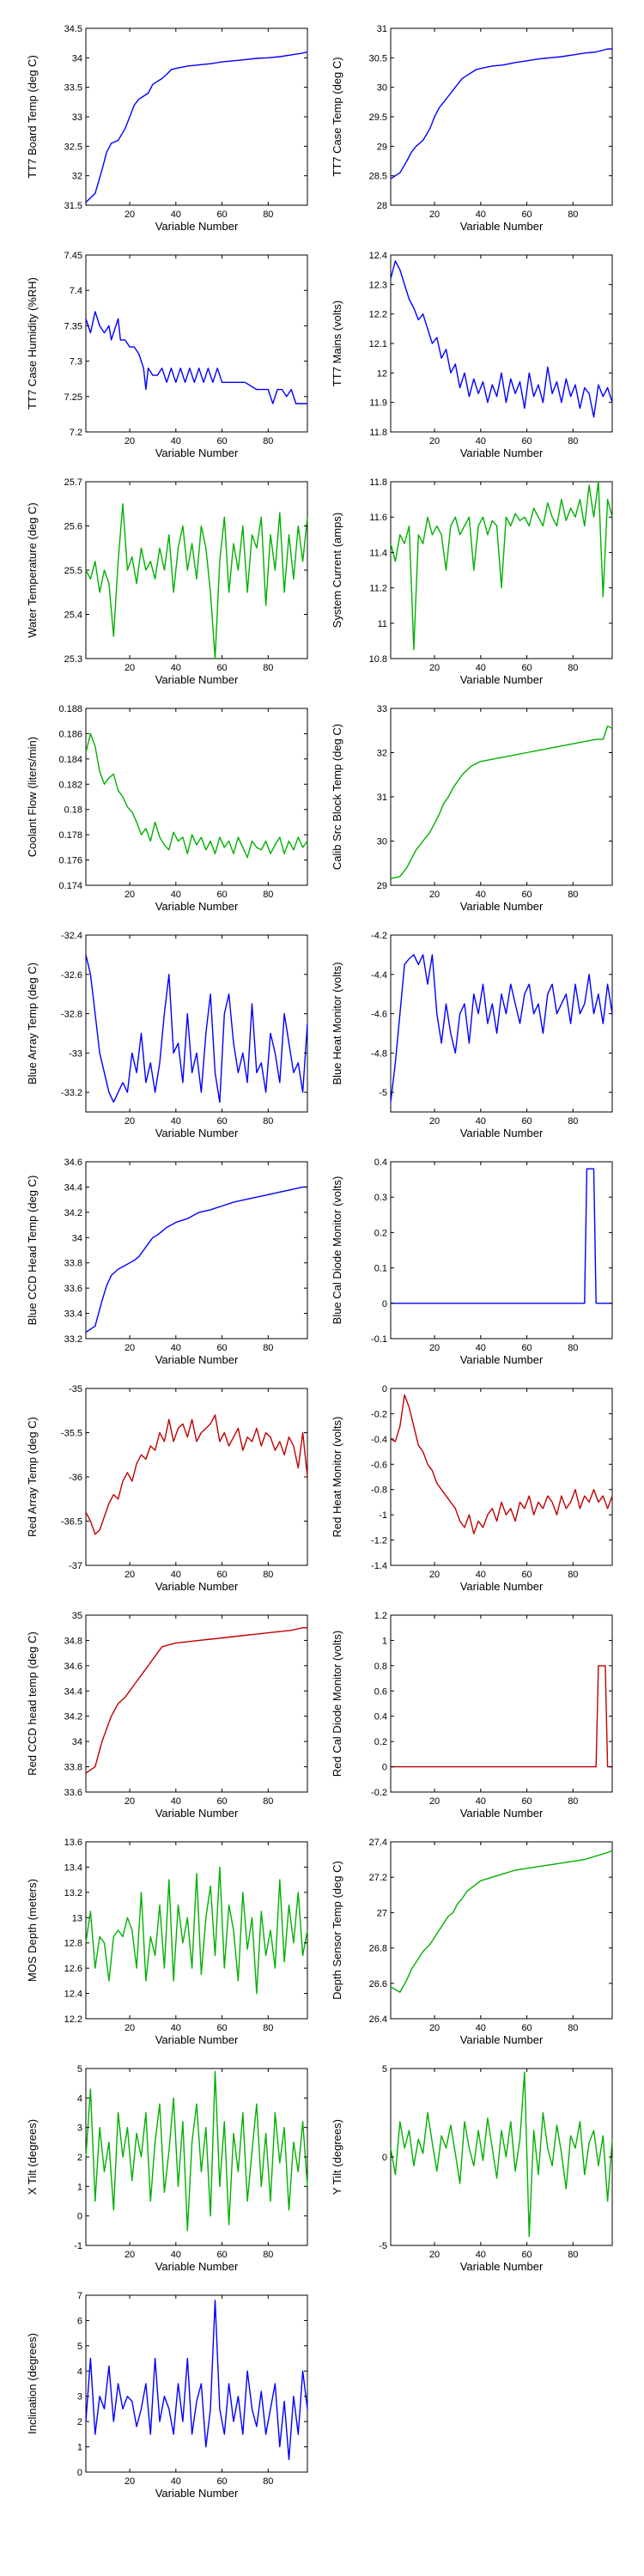  Describe the element at coordinates (73, 527) in the screenshot. I see `y-tick-label: 25.6` at that location.